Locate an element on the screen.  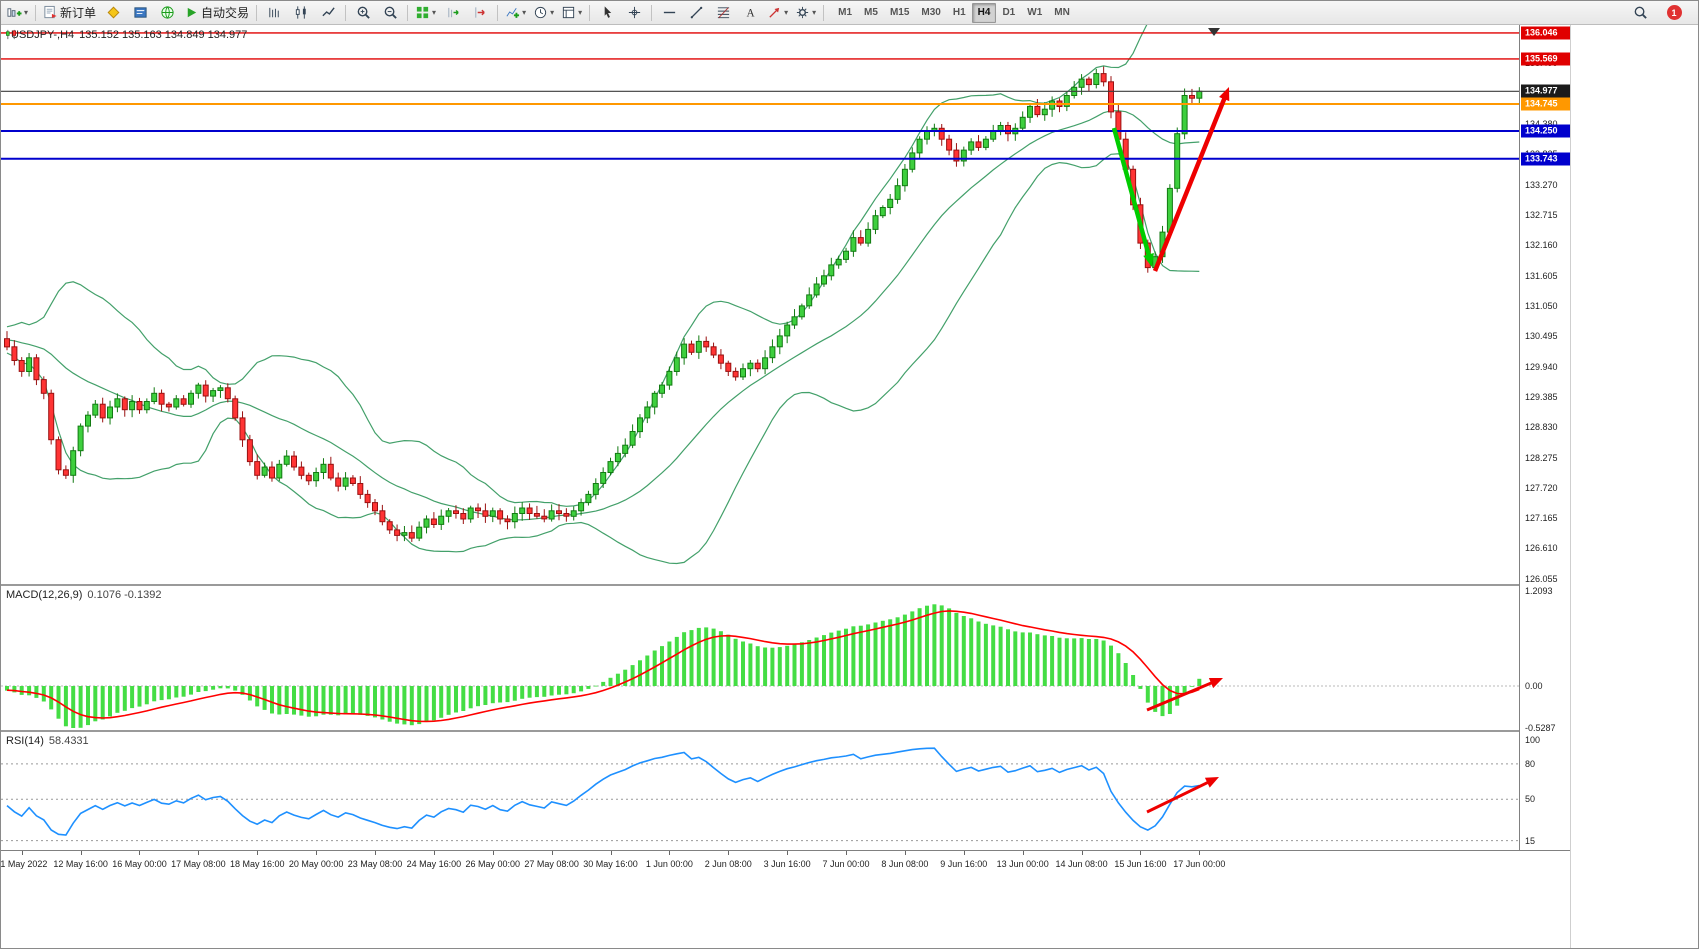
chart-line-button is located at coordinates (328, 13).